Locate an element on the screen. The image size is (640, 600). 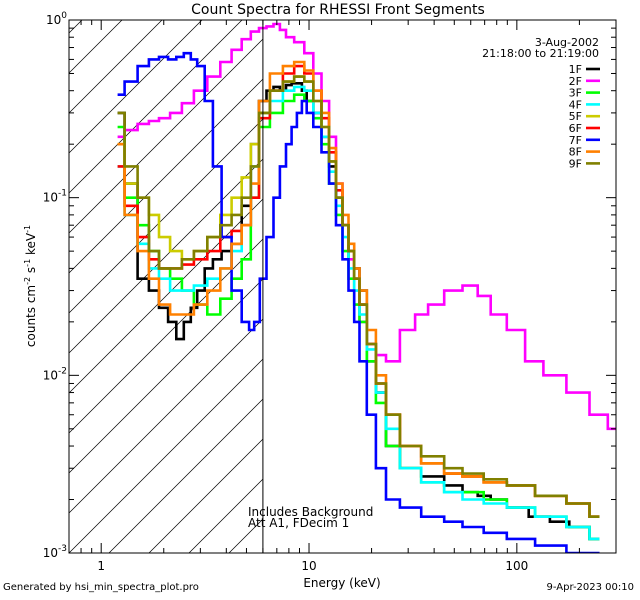
time-range-label: 21:18:00 to 21:19:00 is located at coordinates (540, 53).